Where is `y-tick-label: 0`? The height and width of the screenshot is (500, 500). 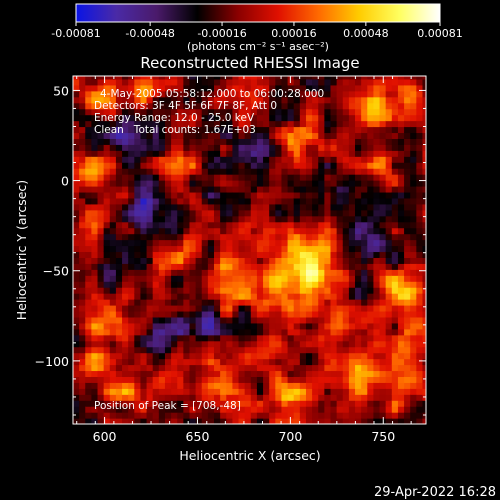
y-tick-label: 0 is located at coordinates (65, 181).